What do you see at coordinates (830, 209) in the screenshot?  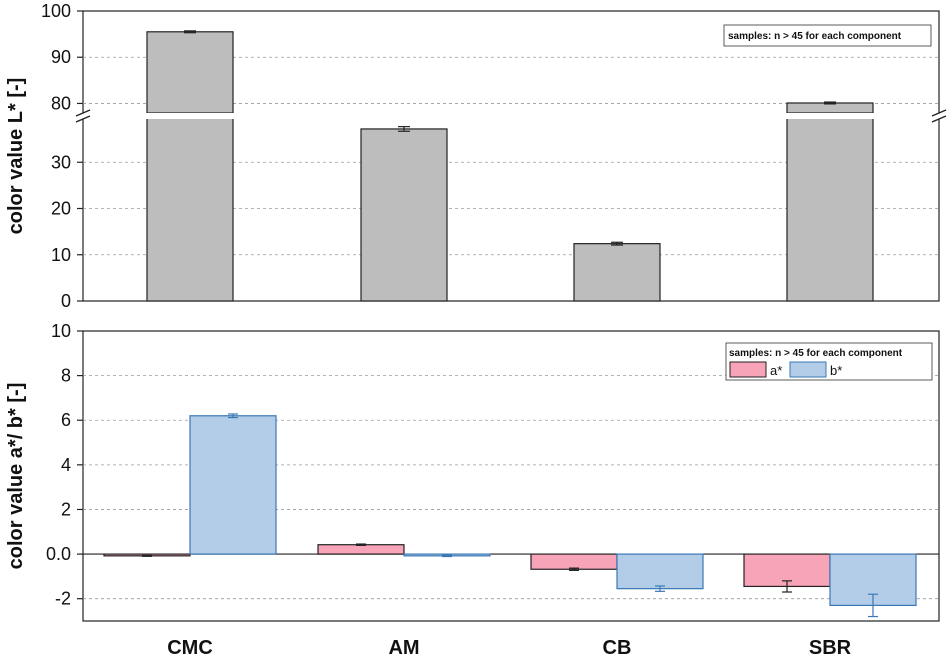 I see `top-bar-SBR-lower` at bounding box center [830, 209].